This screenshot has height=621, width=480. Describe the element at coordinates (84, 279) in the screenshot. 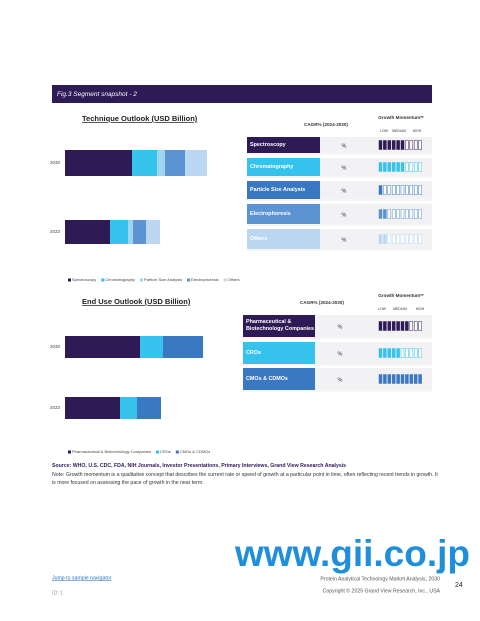

I see `legend-label: Spectroscopy` at that location.